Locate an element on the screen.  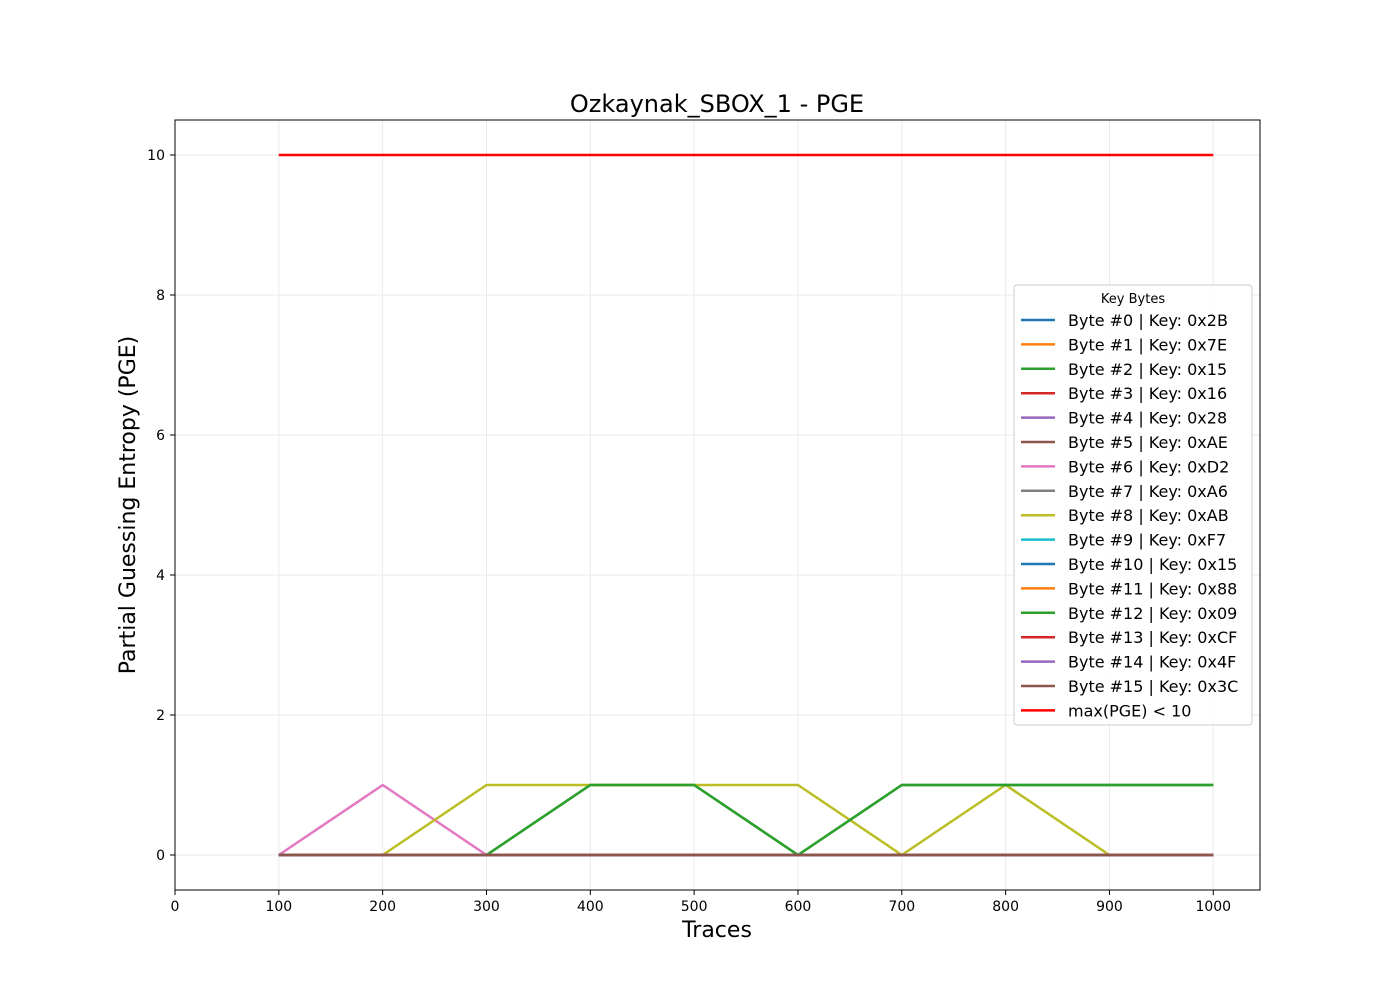
y-tick-label: 4 is located at coordinates (160, 576).